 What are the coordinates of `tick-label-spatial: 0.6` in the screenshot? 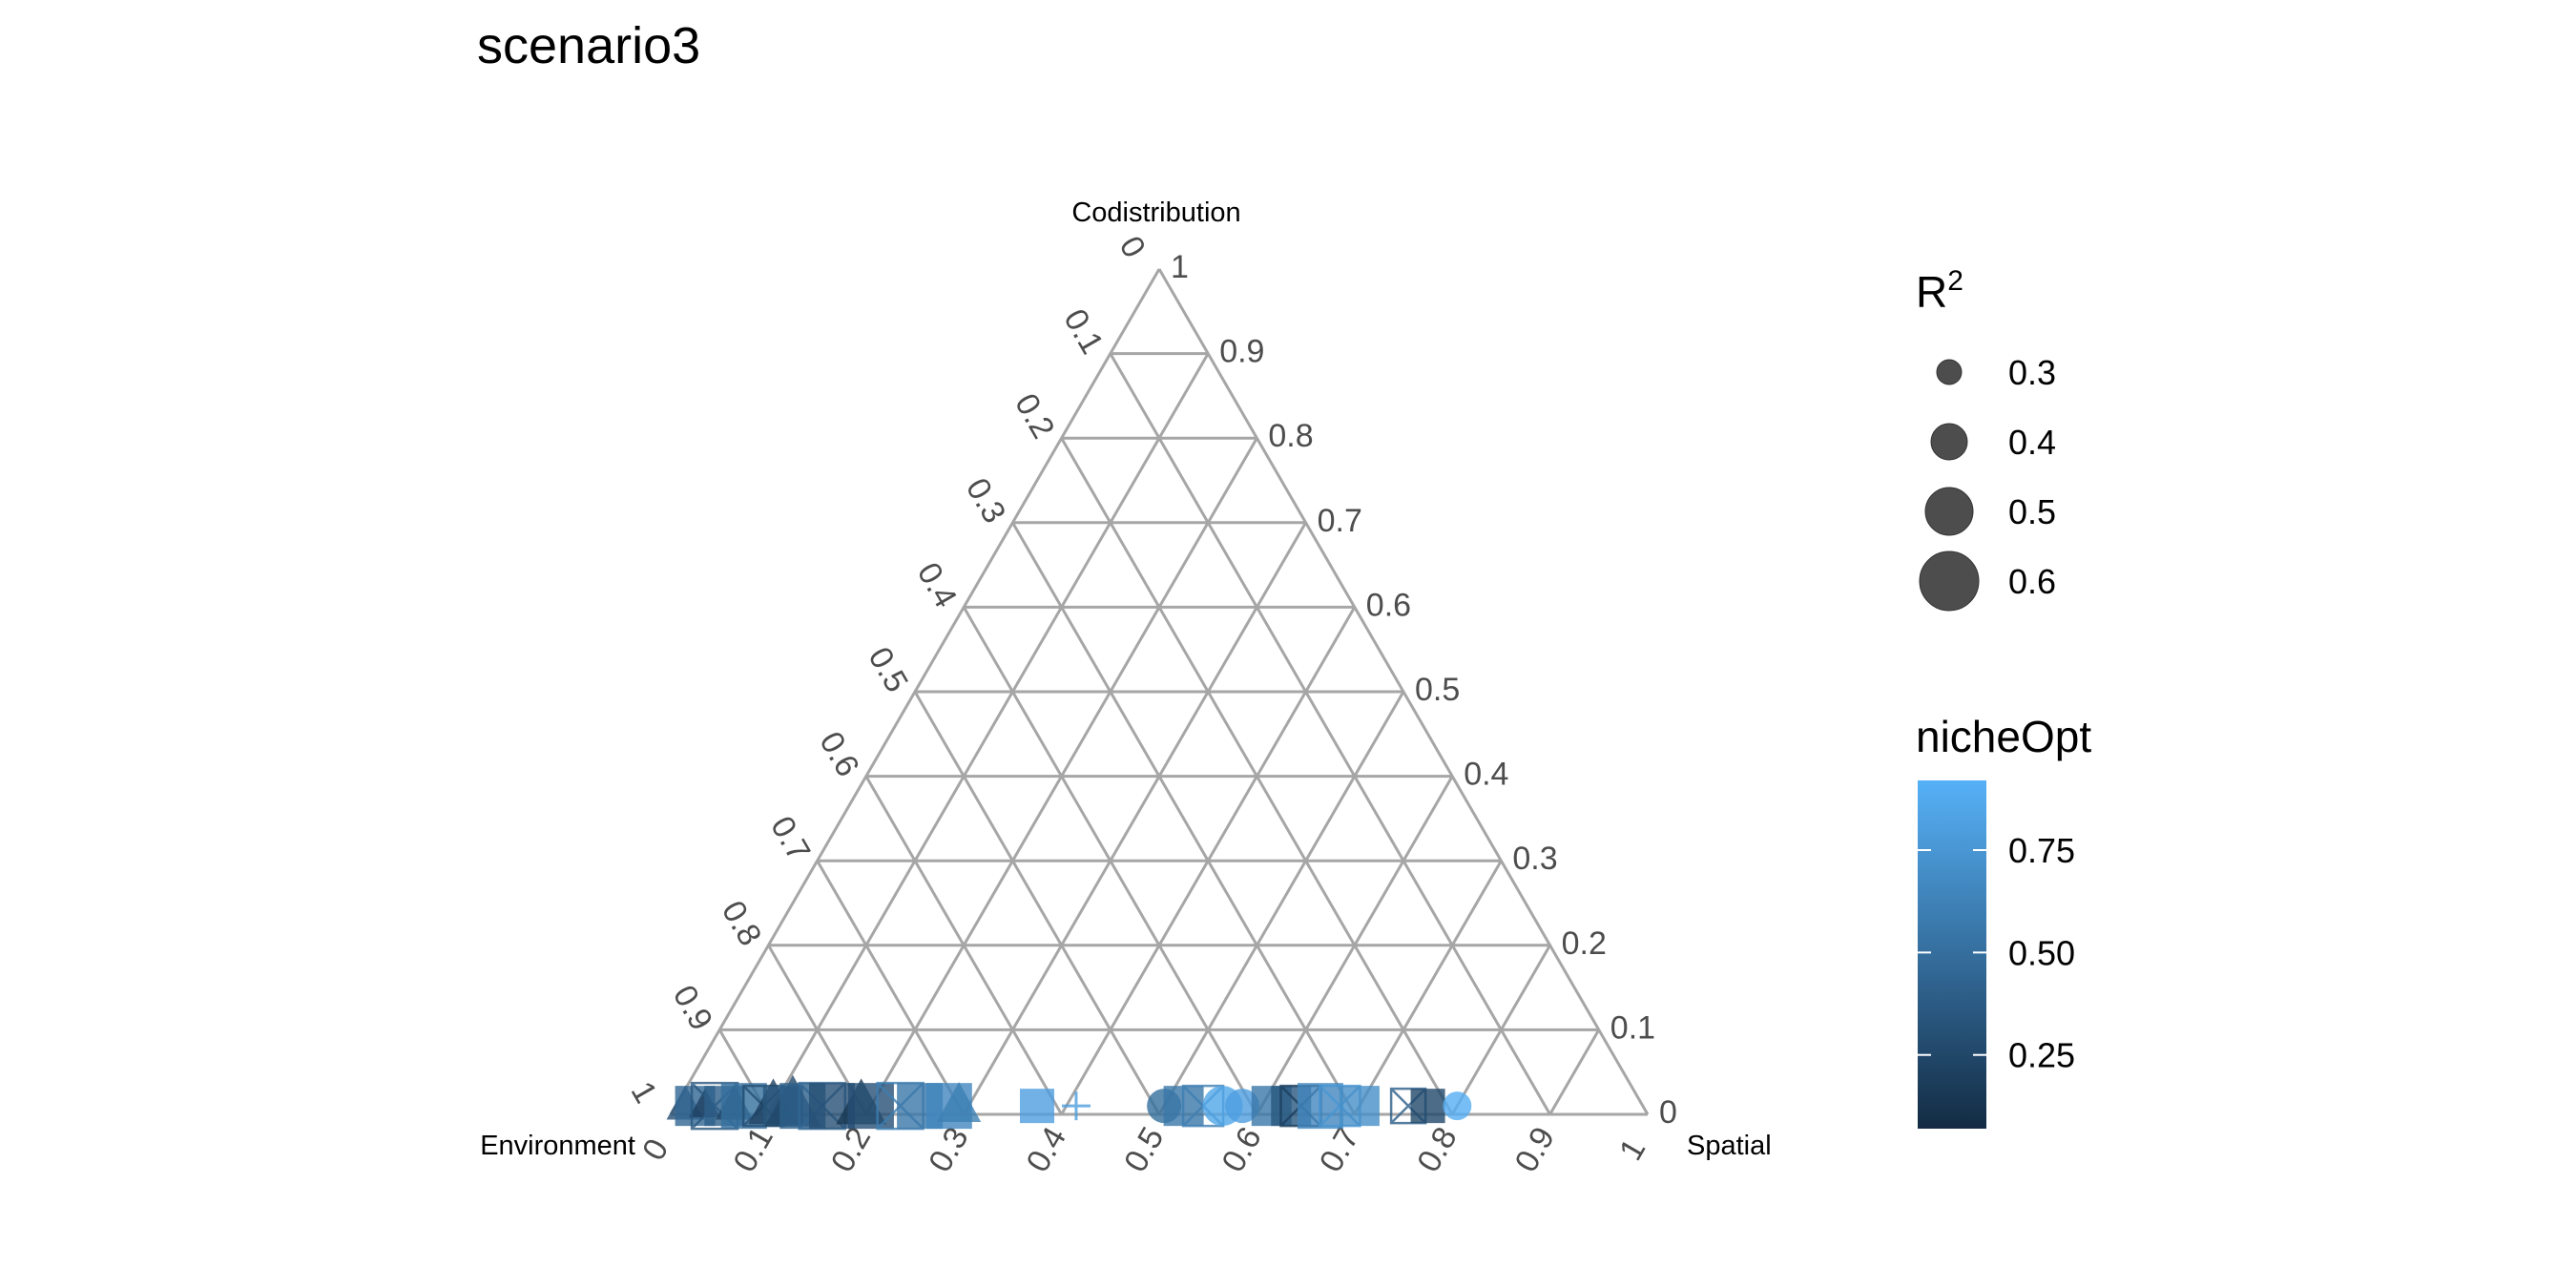 It's located at (1242, 1149).